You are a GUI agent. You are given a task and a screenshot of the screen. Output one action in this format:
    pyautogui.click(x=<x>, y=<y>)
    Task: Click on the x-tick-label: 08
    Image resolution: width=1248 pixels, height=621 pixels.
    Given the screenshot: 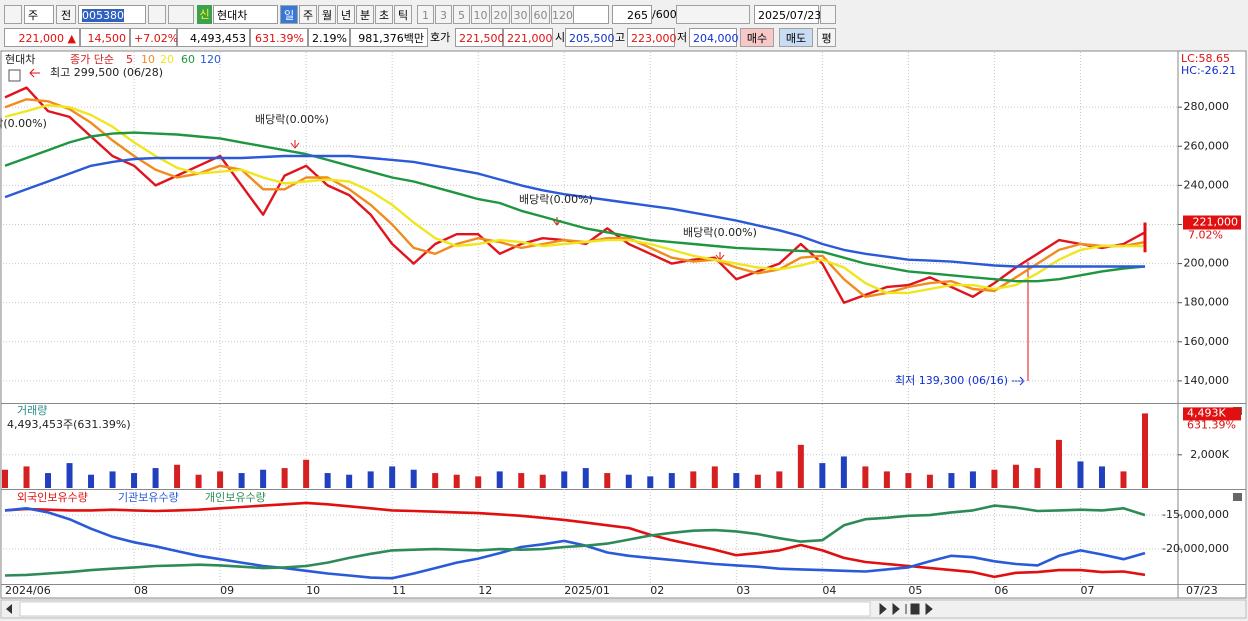 What is the action you would take?
    pyautogui.click(x=141, y=590)
    